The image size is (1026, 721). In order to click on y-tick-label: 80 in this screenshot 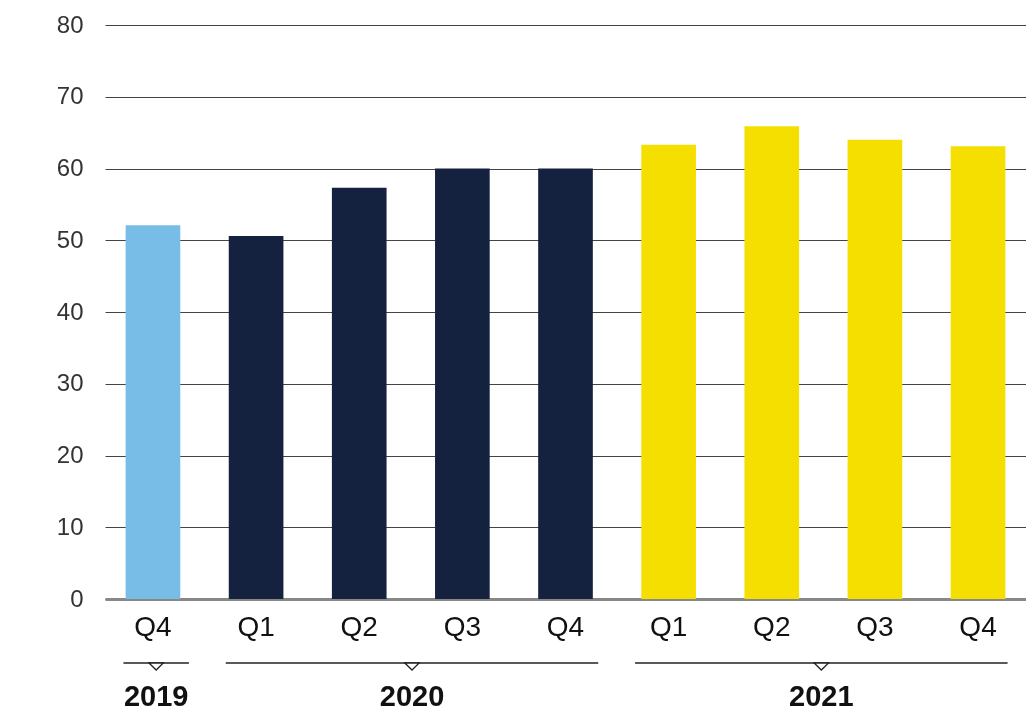, I will do `click(70, 24)`.